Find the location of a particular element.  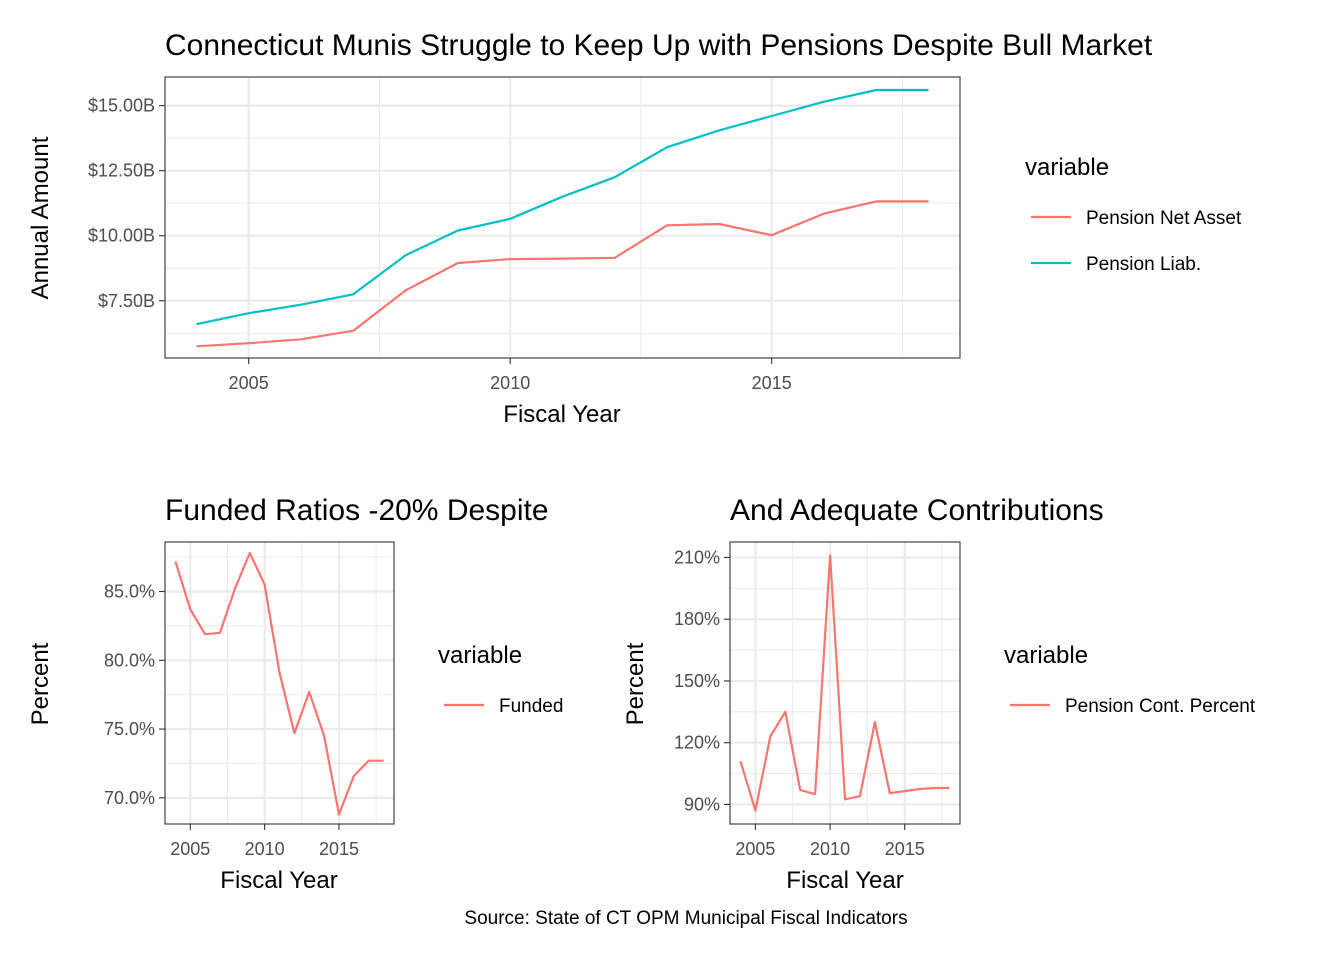

legend: variable Pension Net Asset Pension Liab. is located at coordinates (1133, 214).